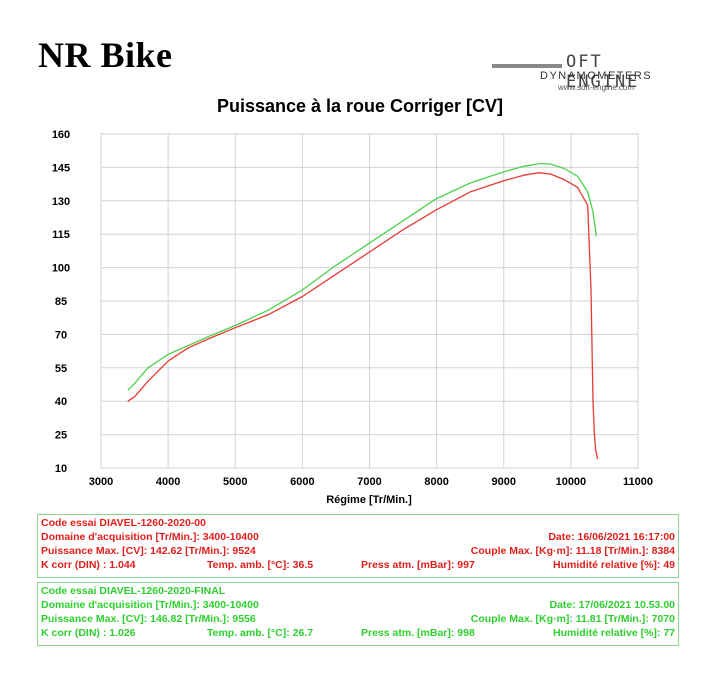  Describe the element at coordinates (61, 469) in the screenshot. I see `y-tick-label: 10` at that location.